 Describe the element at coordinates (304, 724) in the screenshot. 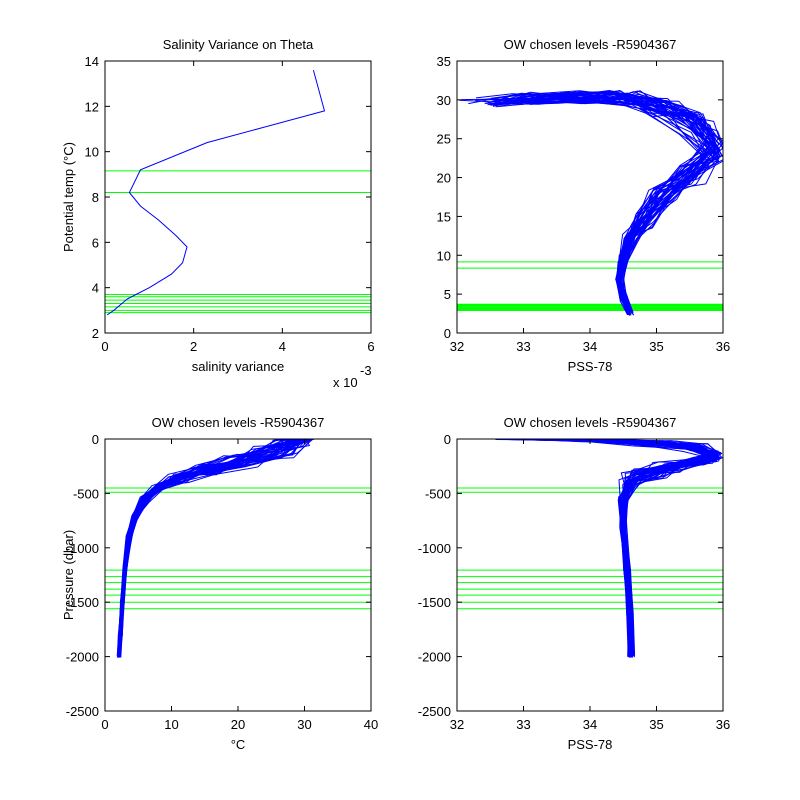

I see `x-tick-label: 30` at that location.